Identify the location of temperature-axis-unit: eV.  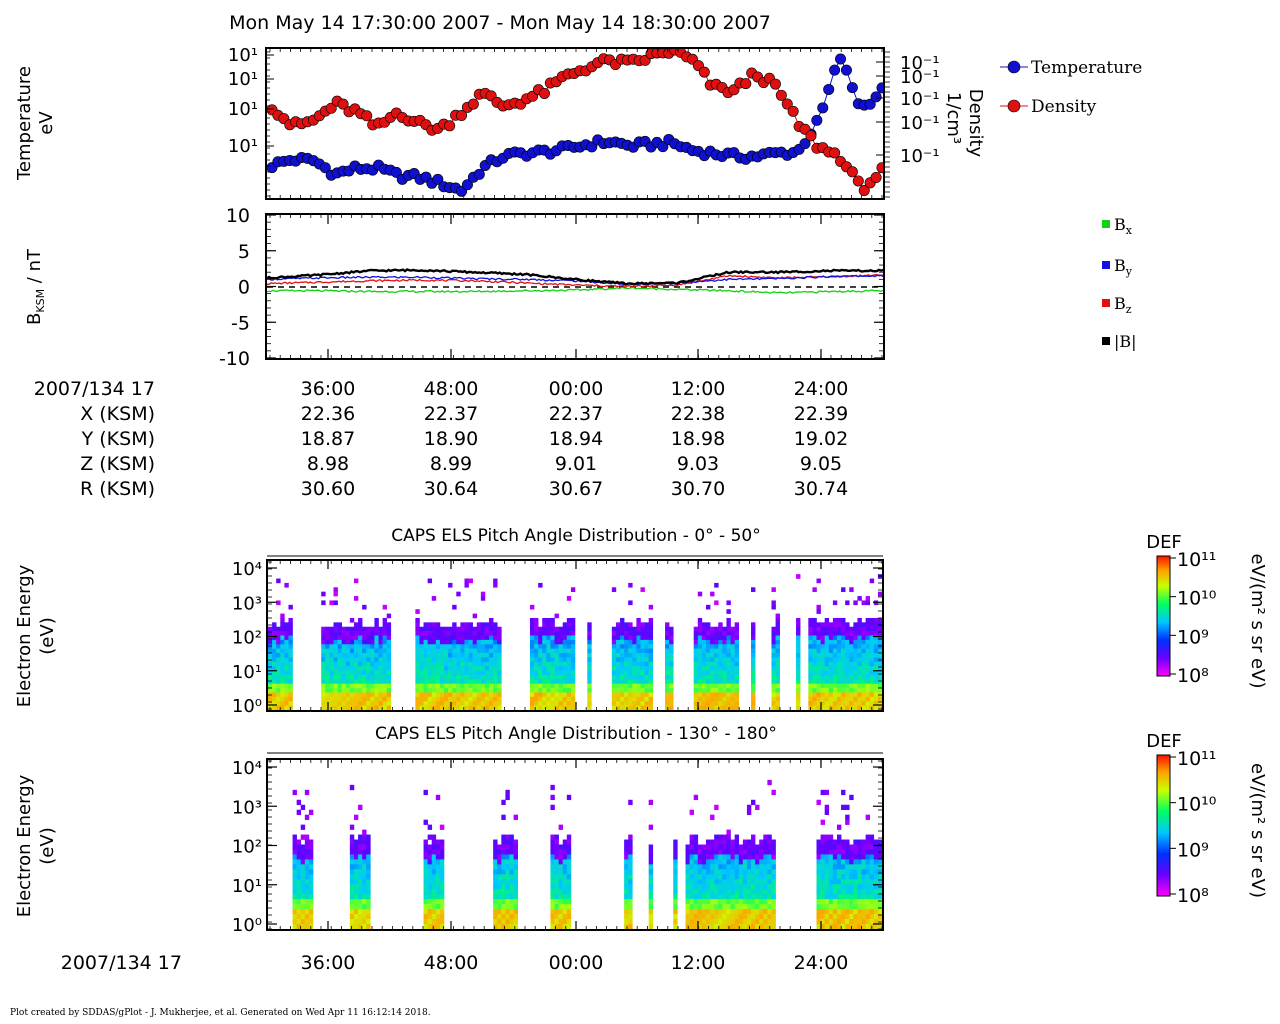
(46, 123).